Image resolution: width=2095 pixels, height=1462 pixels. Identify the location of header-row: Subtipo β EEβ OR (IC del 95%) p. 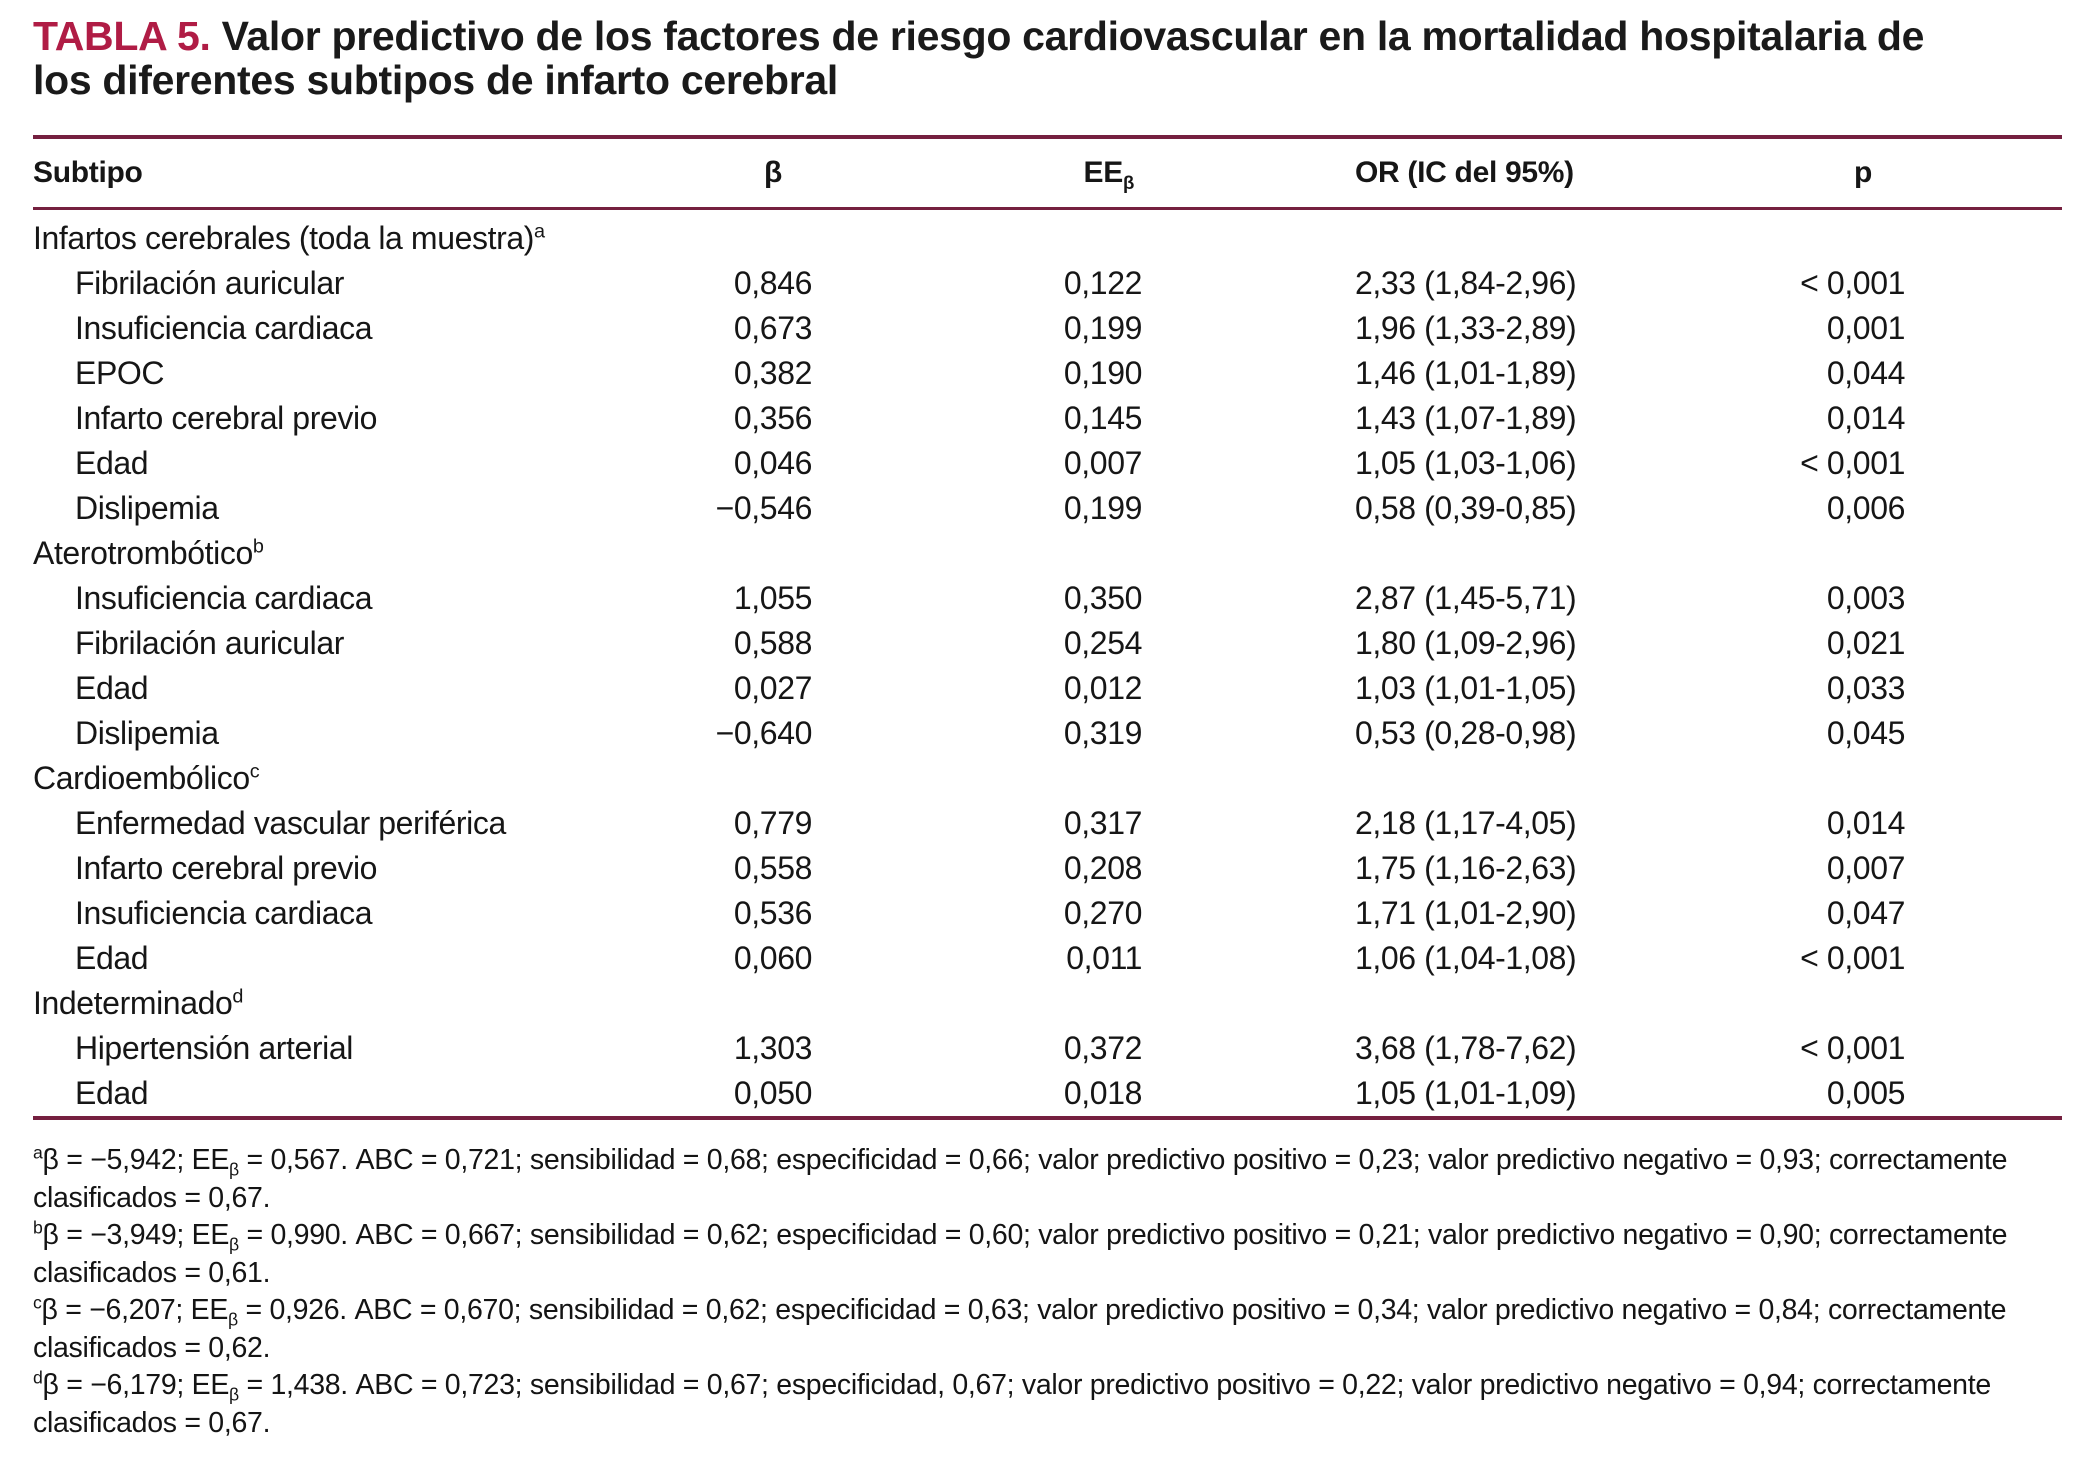
(1047, 173).